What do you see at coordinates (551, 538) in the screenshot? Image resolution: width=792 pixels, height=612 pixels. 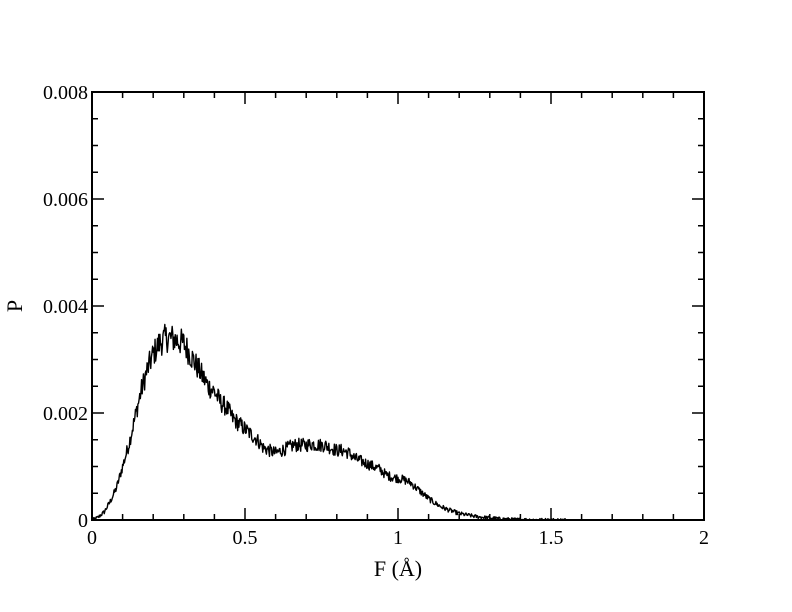 I see `x-tick-label: 1.5` at bounding box center [551, 538].